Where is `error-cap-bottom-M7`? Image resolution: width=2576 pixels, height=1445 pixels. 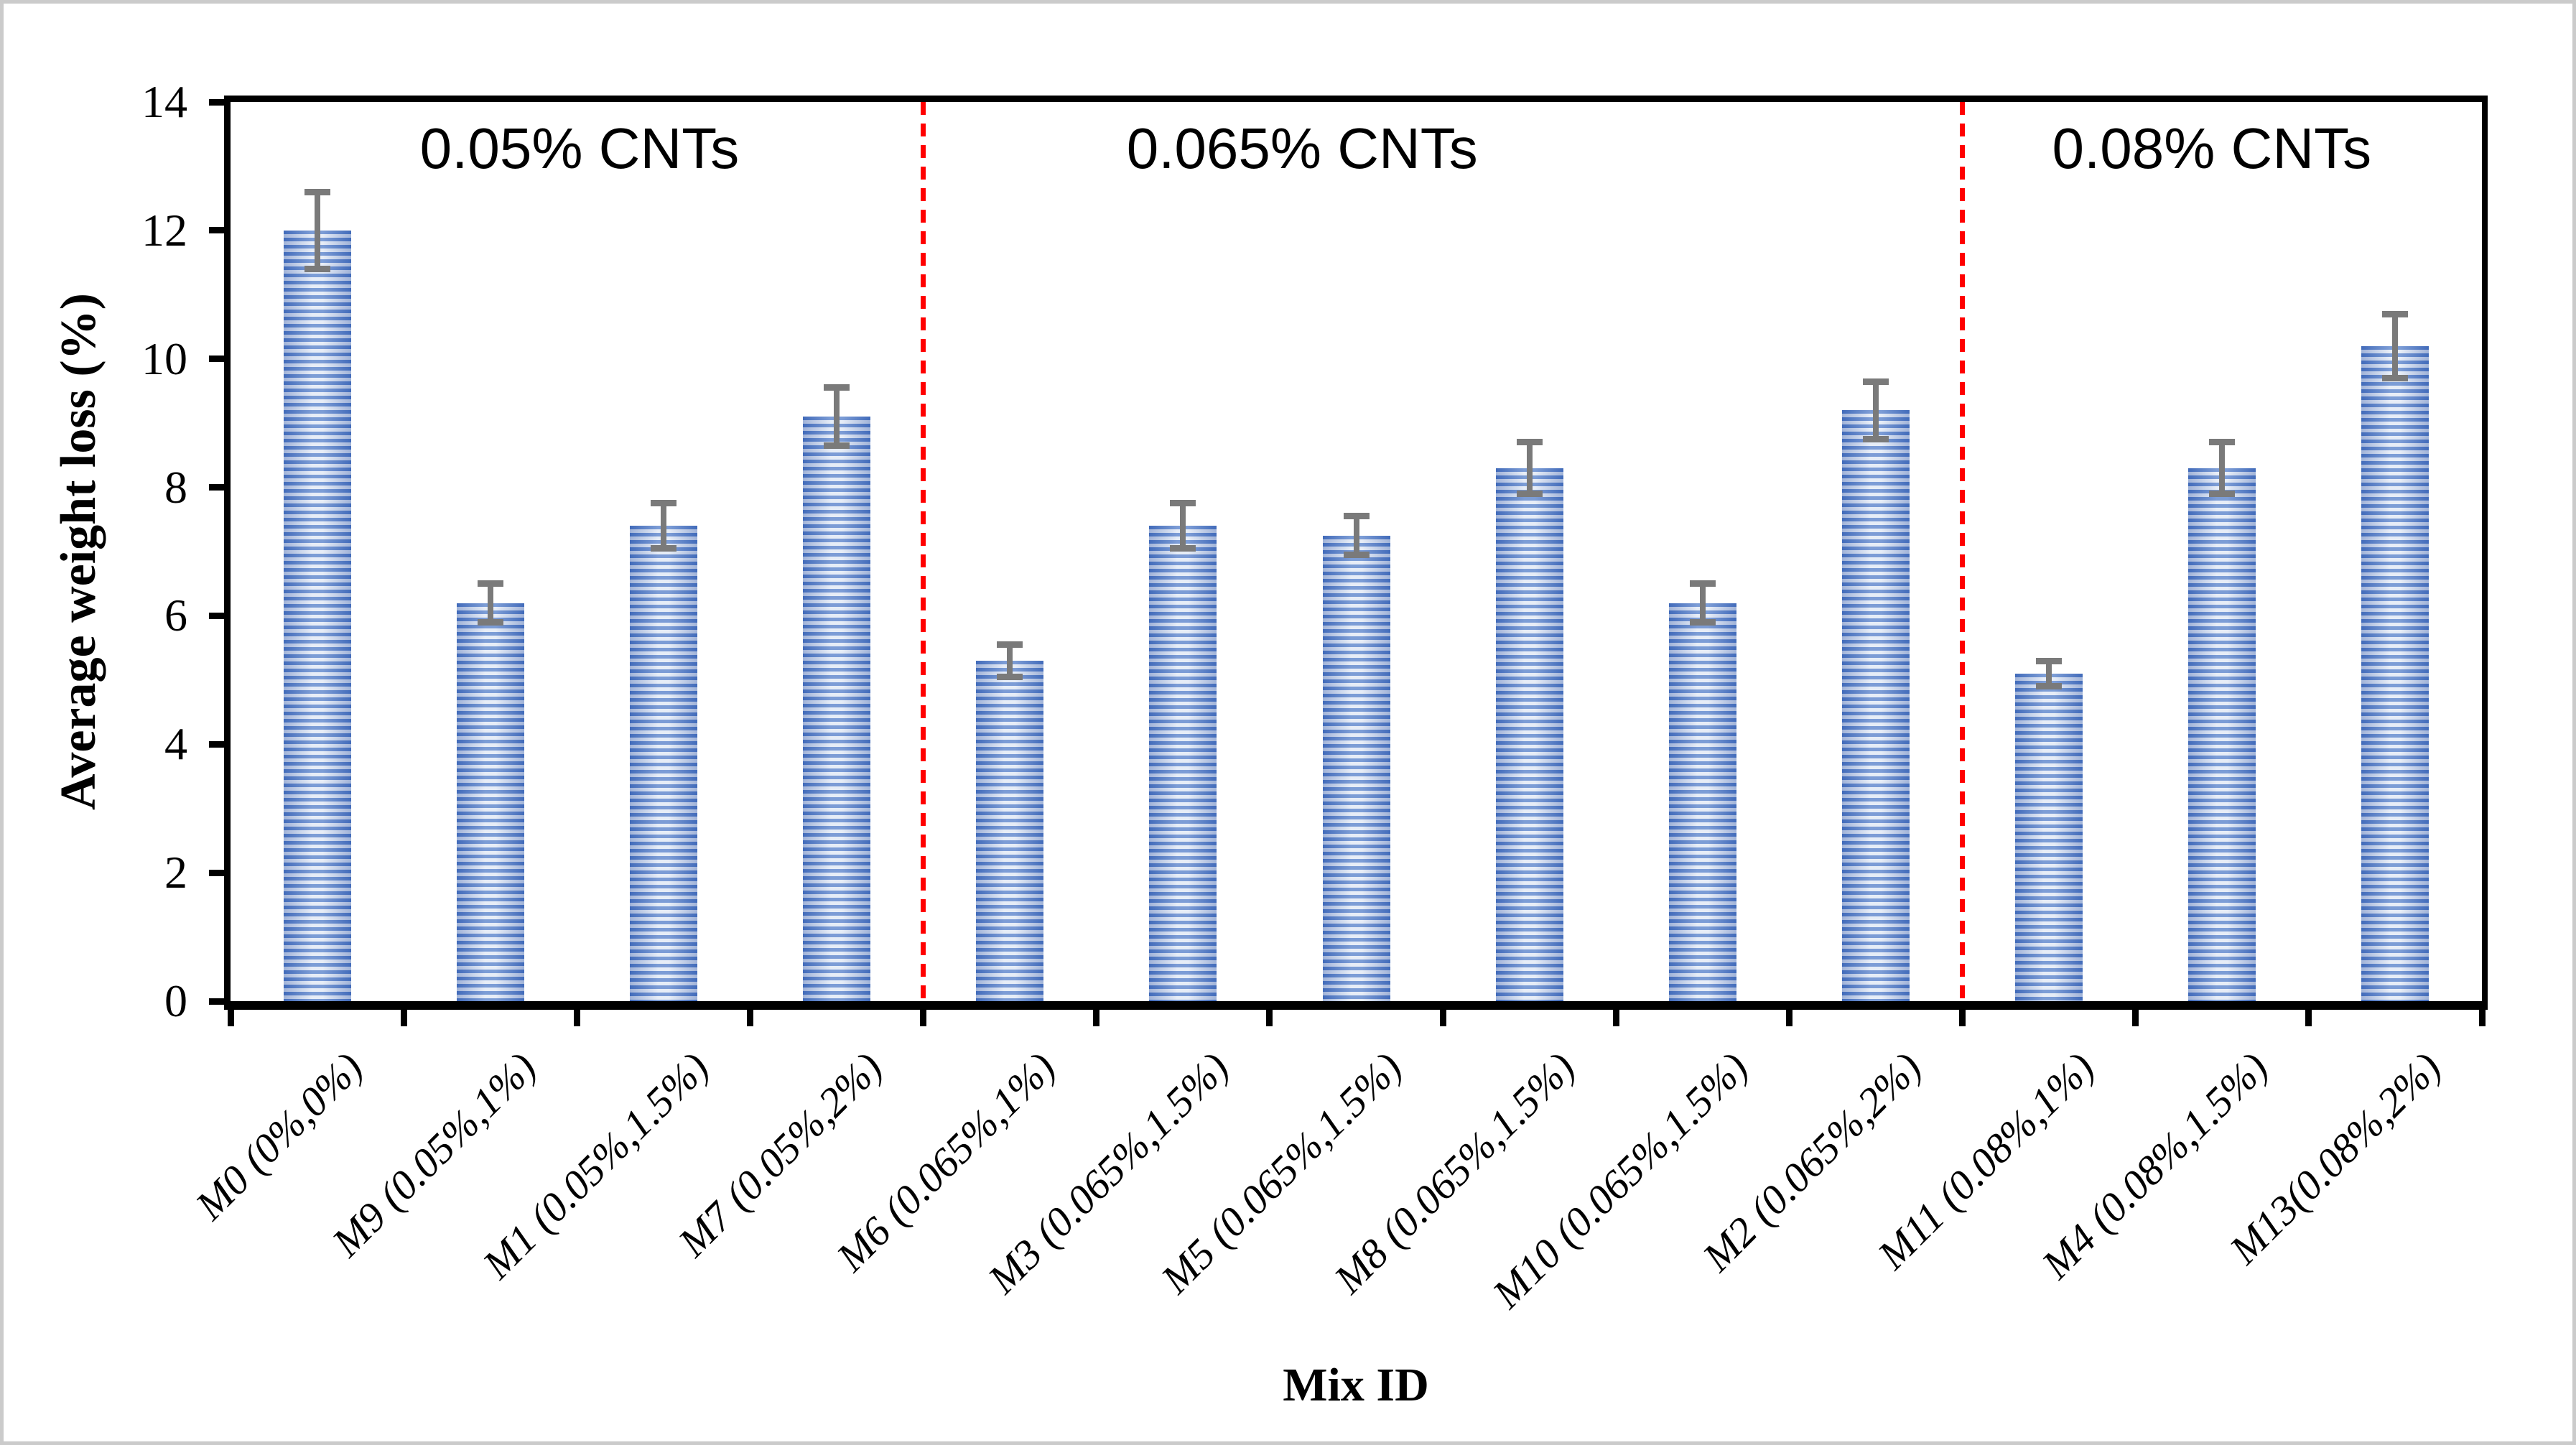 error-cap-bottom-M7 is located at coordinates (837, 446).